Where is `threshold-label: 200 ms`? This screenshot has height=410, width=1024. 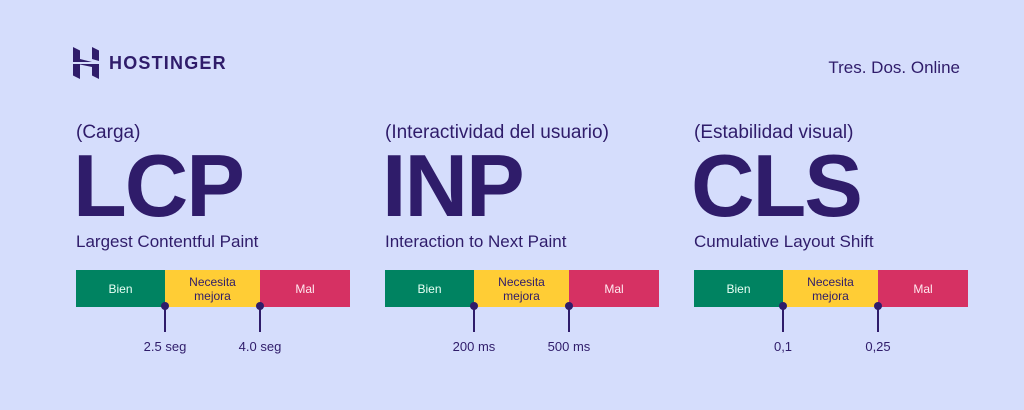 threshold-label: 200 ms is located at coordinates (474, 346).